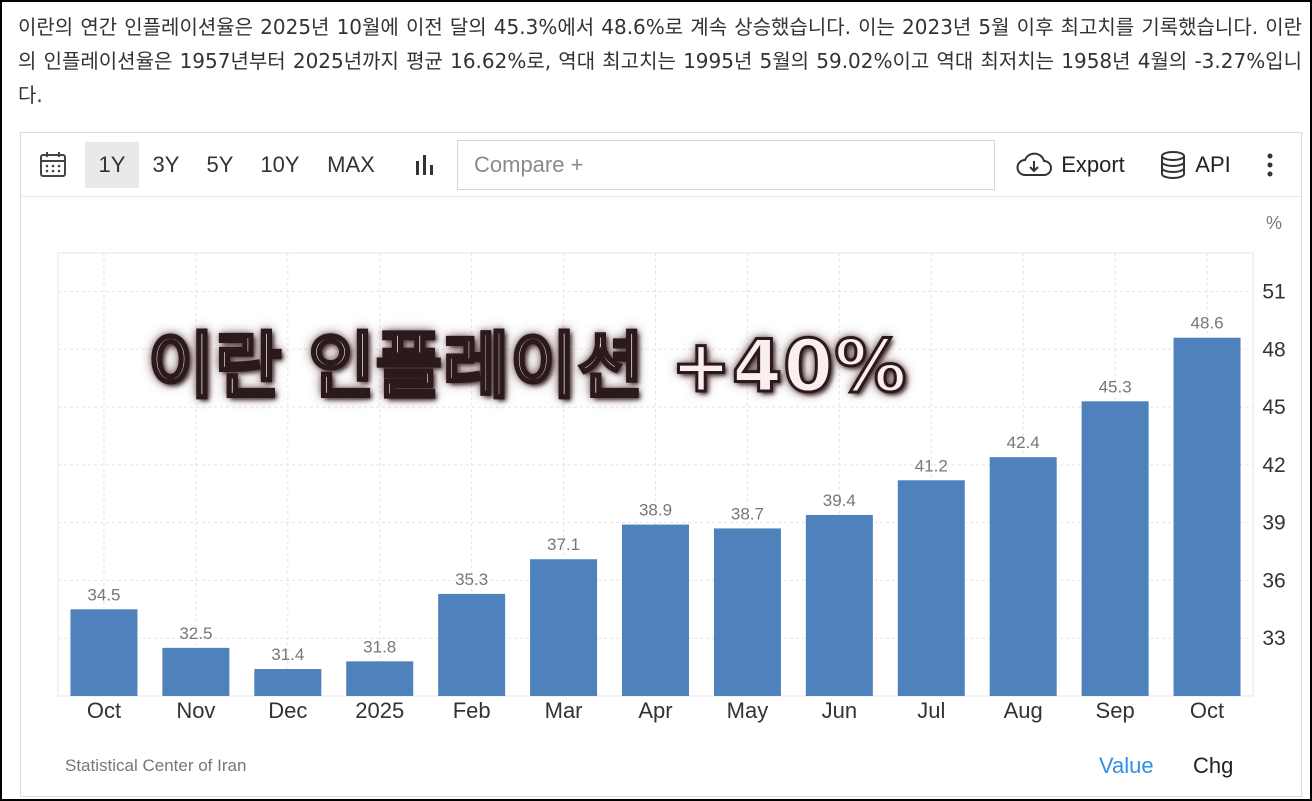 This screenshot has width=1312, height=801. Describe the element at coordinates (564, 710) in the screenshot. I see `x-tick-label: Mar` at that location.